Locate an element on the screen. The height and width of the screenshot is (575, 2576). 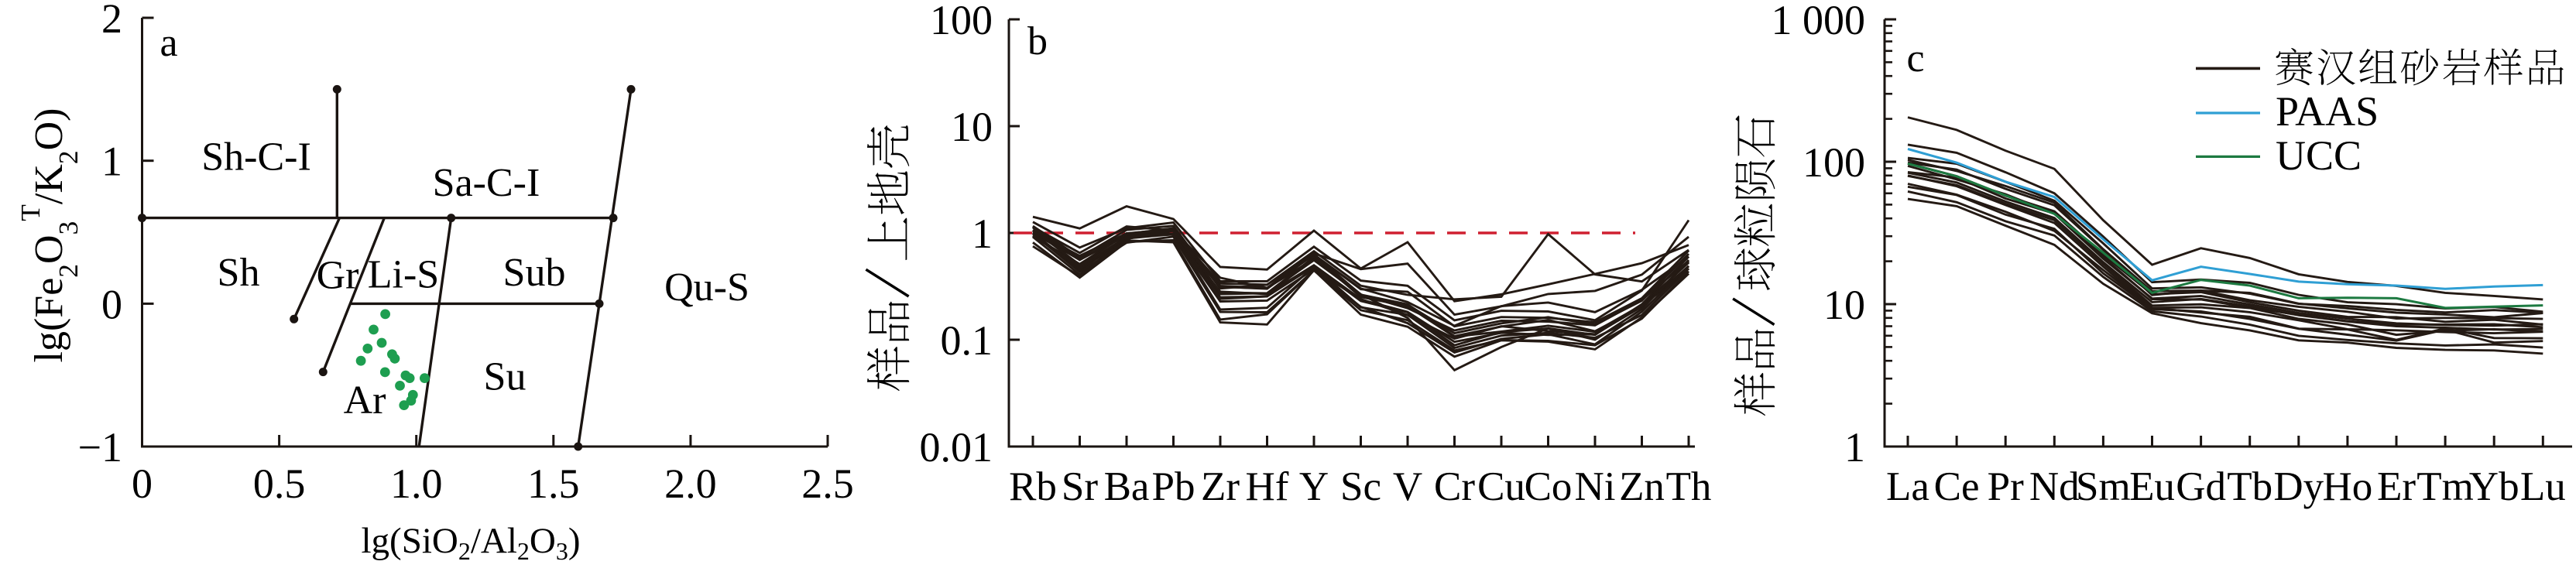
svg-text: b is located at coordinates (1037, 41).